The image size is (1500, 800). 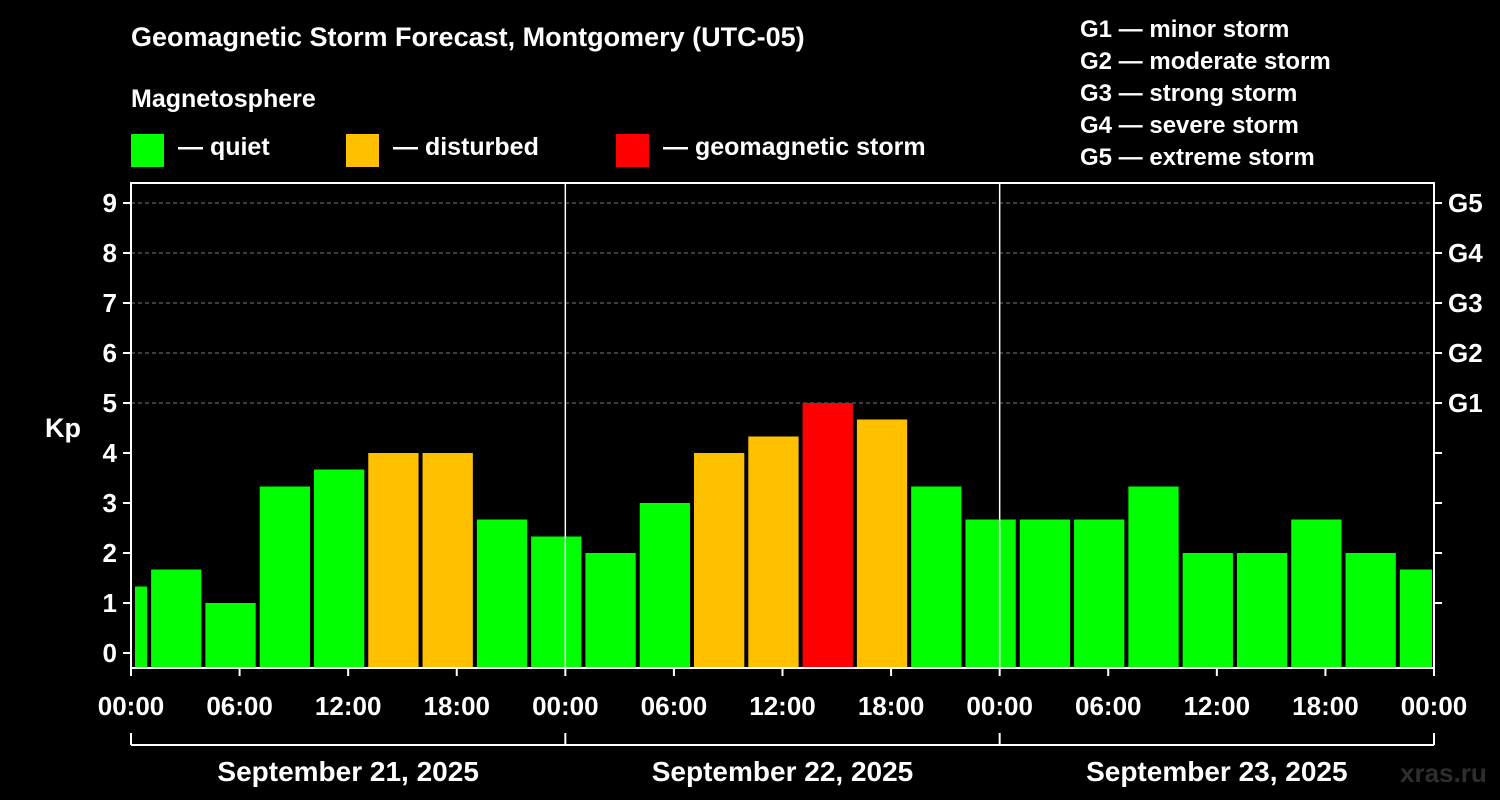 What do you see at coordinates (1465, 353) in the screenshot?
I see `right-tick-label-g2: G2` at bounding box center [1465, 353].